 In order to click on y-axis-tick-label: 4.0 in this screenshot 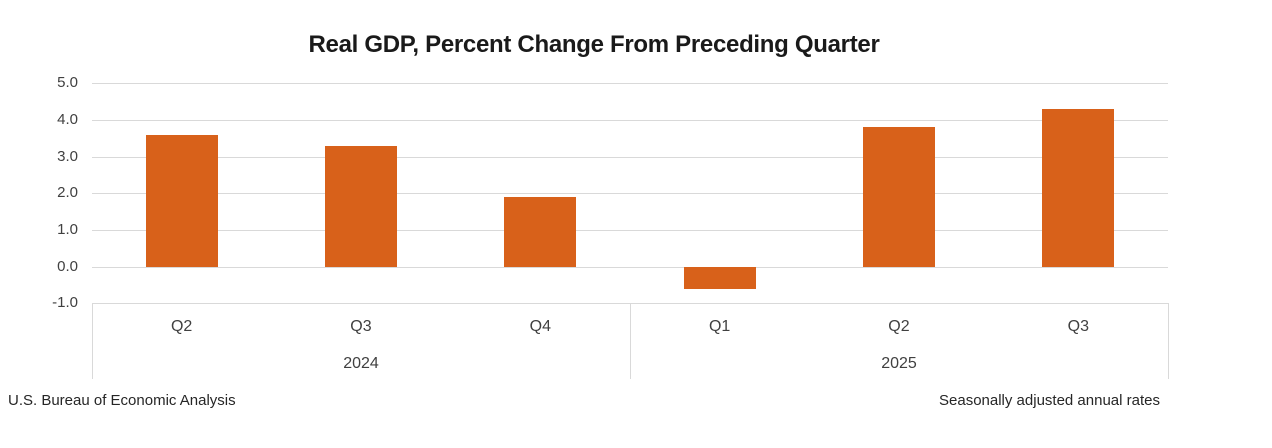, I will do `click(67, 119)`.